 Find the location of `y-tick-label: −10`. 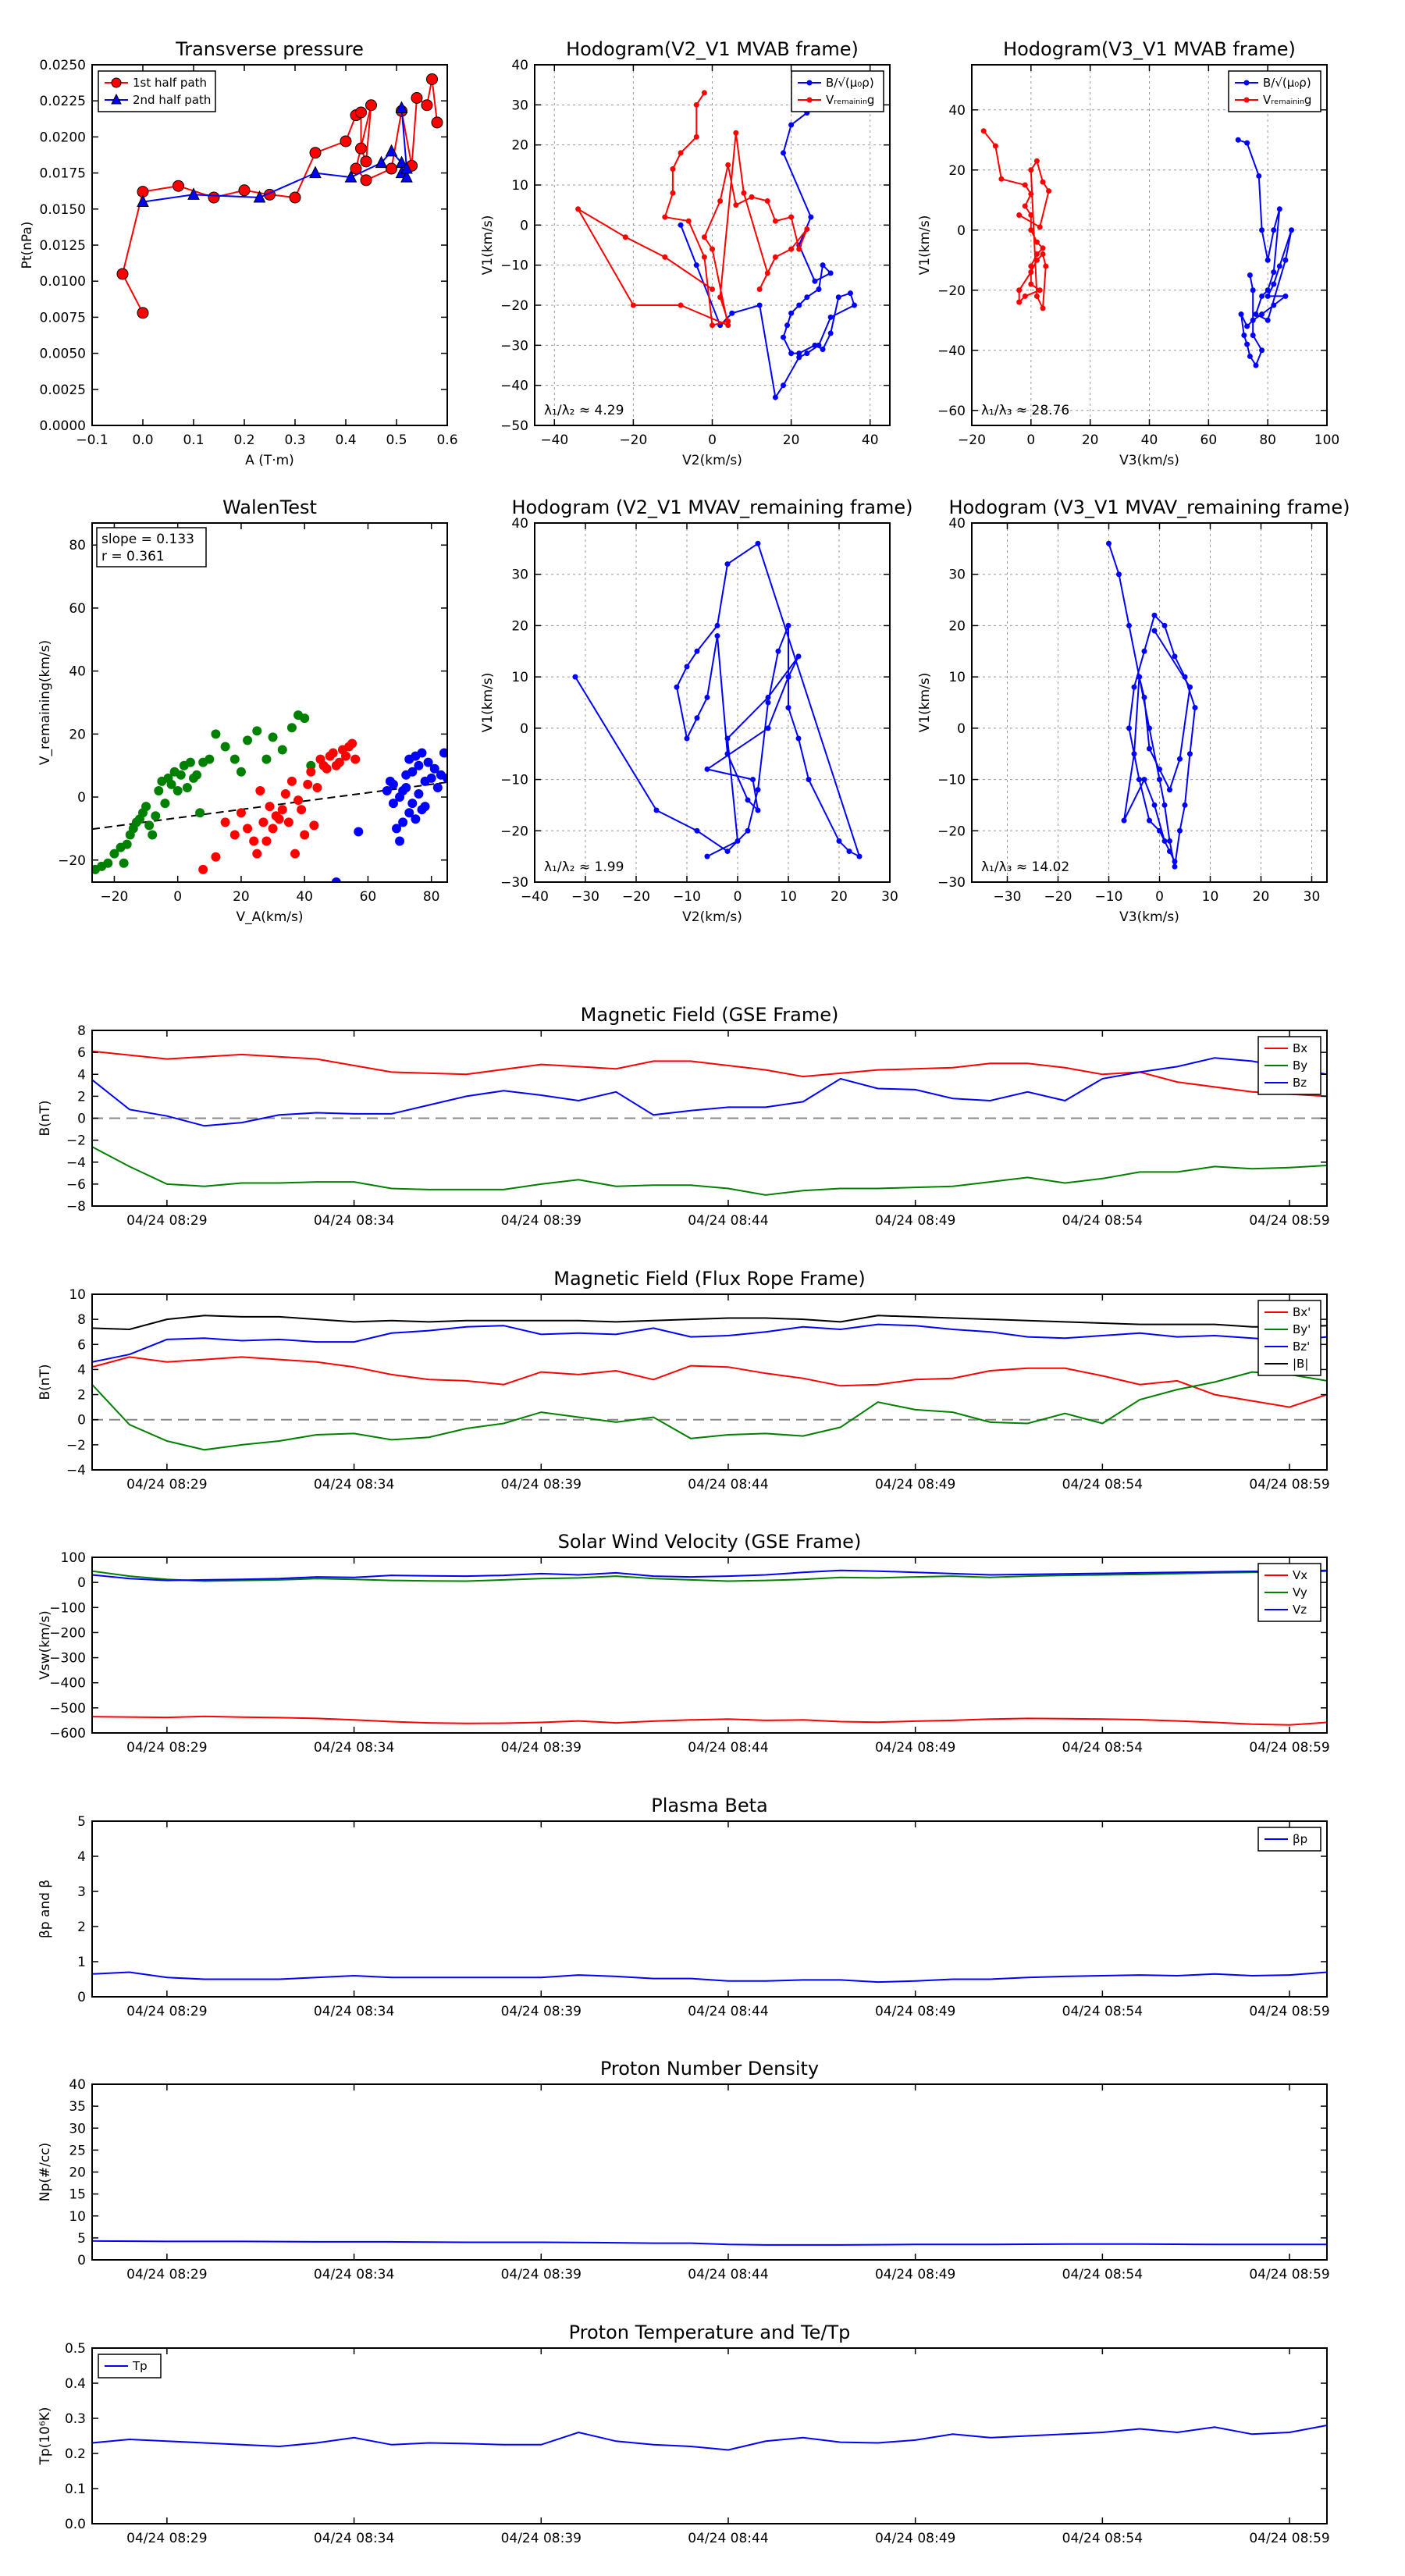

y-tick-label: −10 is located at coordinates (514, 780).